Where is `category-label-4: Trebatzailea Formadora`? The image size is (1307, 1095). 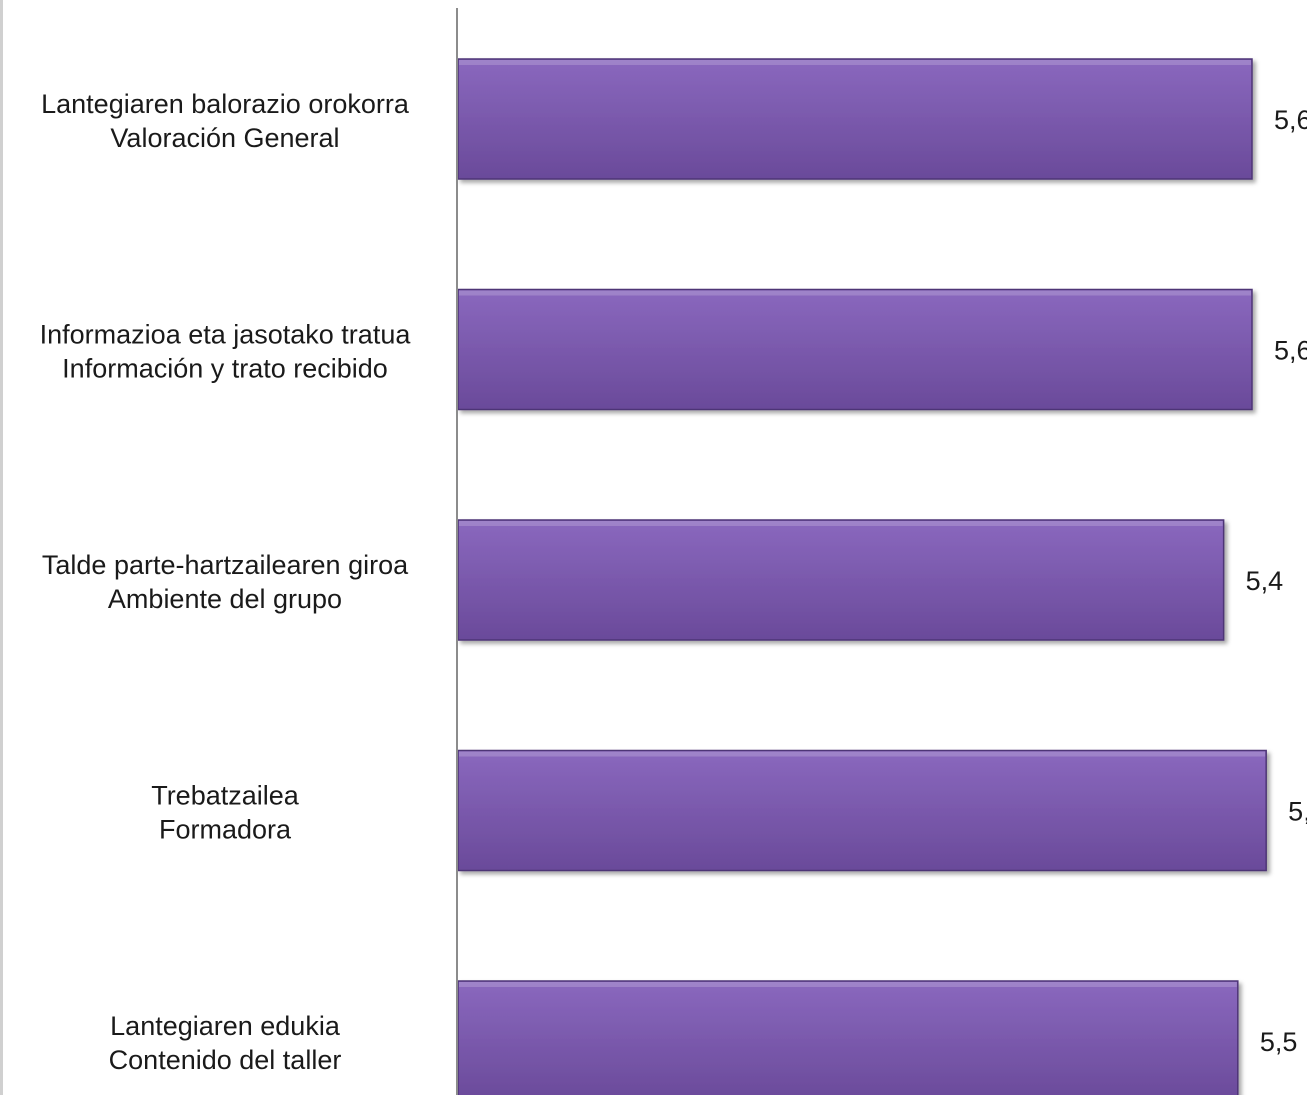
category-label-4: Trebatzailea Formadora is located at coordinates (225, 813).